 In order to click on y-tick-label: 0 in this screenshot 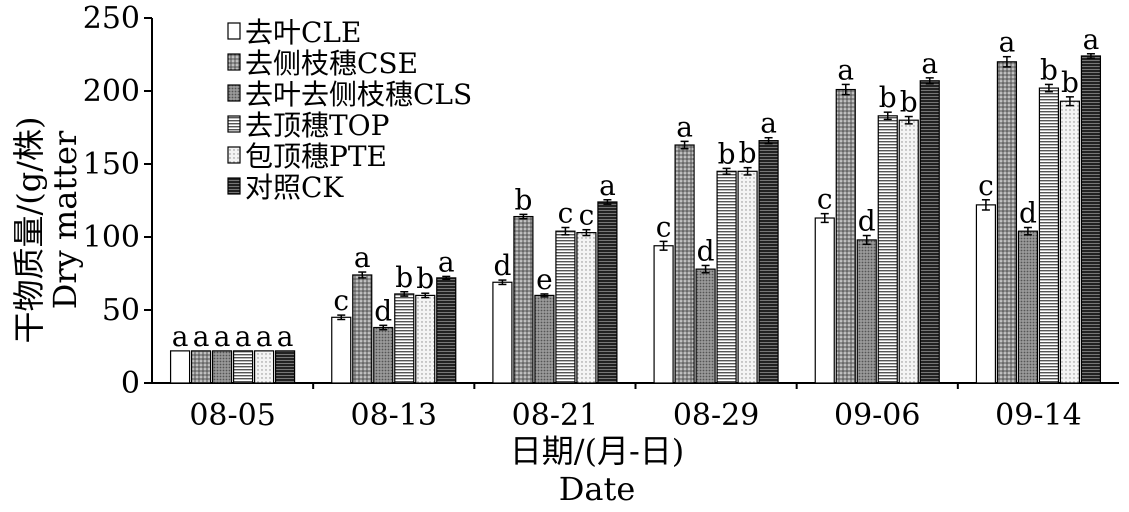, I will do `click(130, 383)`.